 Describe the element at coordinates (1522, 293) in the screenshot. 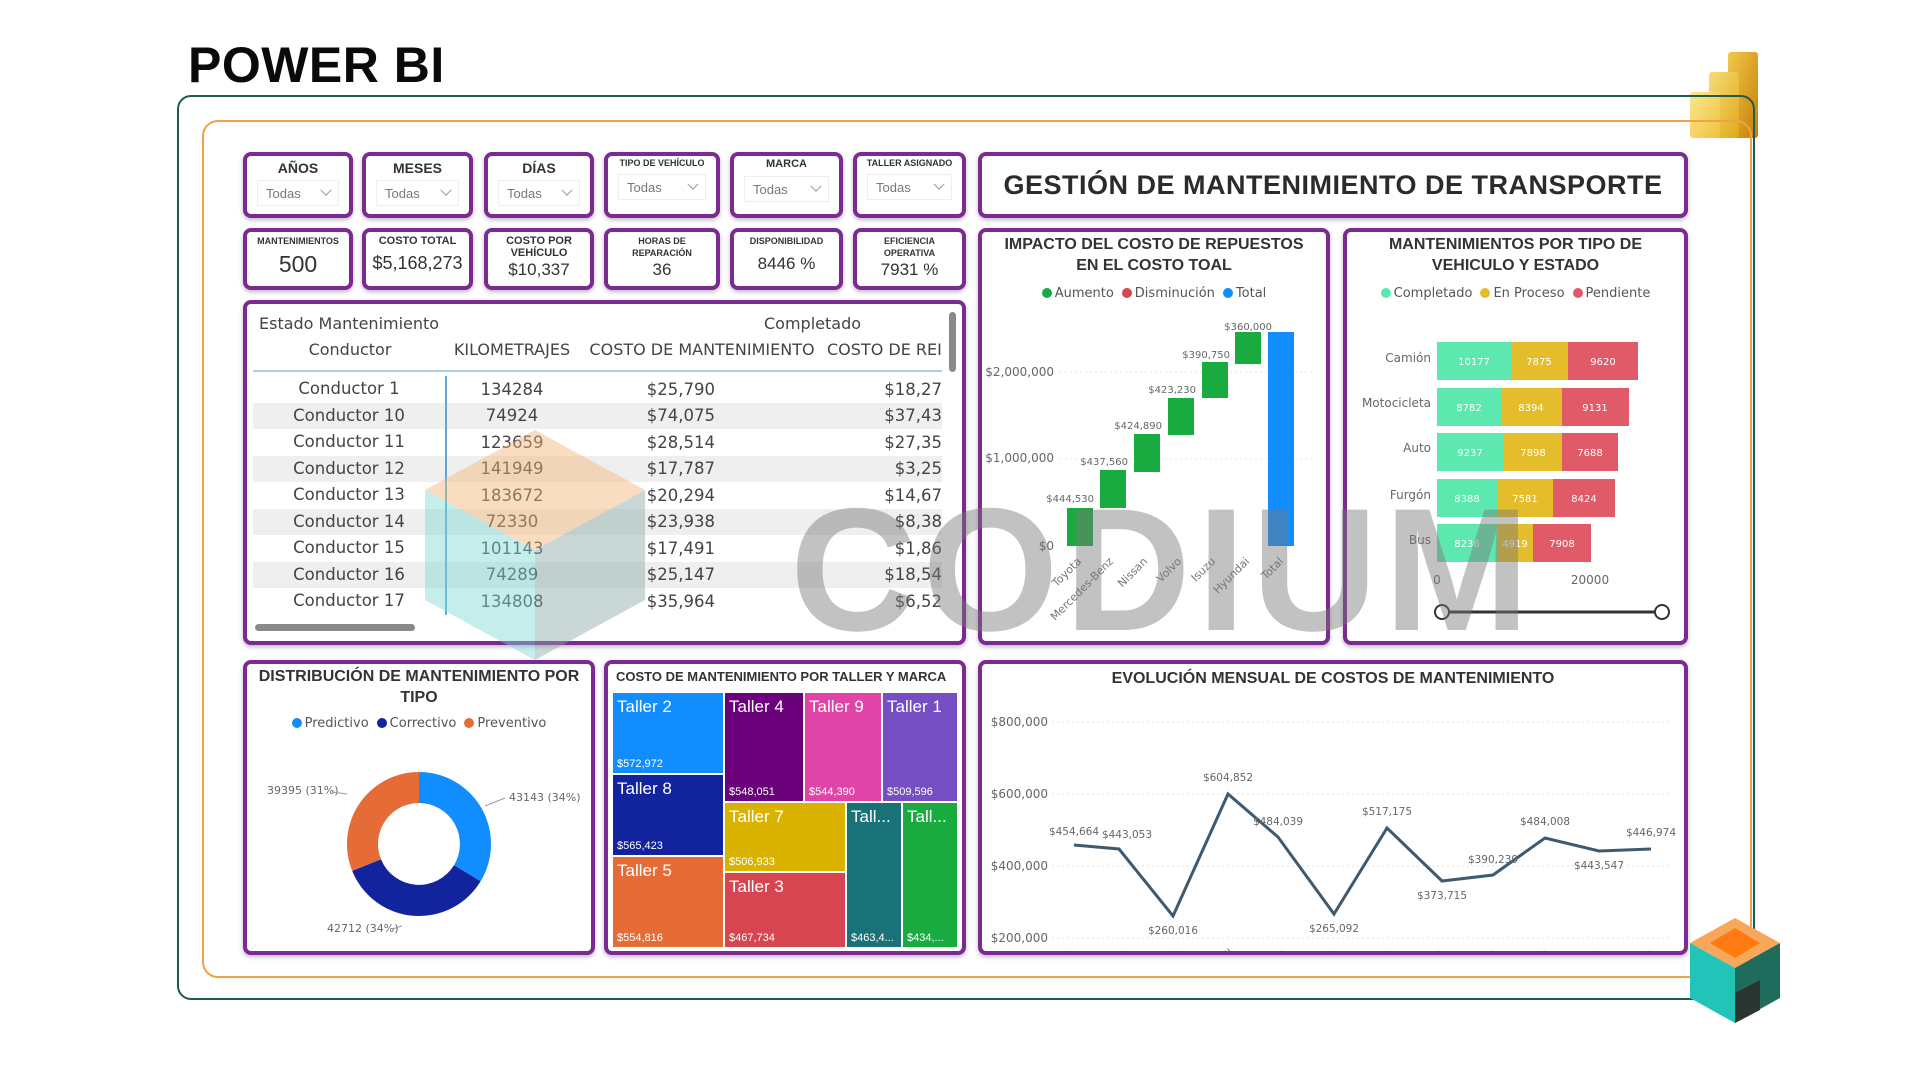

I see `legend-item: En Proceso` at that location.